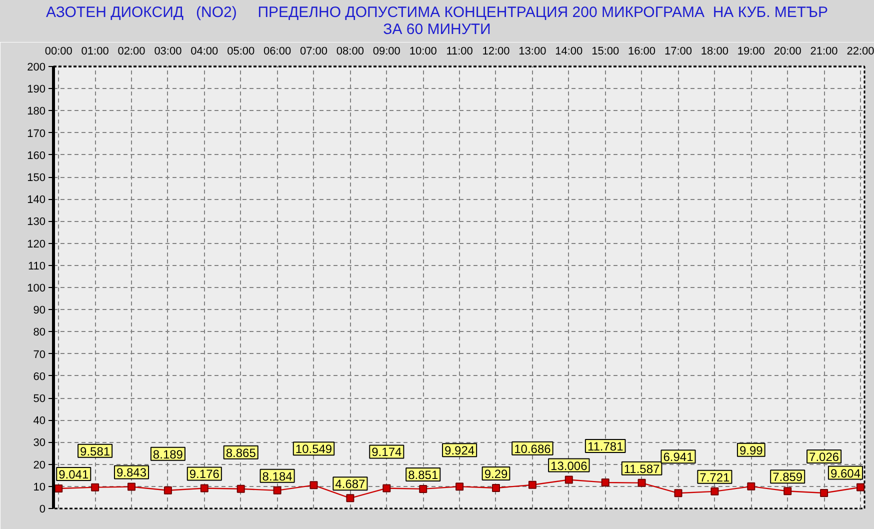  What do you see at coordinates (459, 52) in the screenshot?
I see `x-tick-label: 11:00` at bounding box center [459, 52].